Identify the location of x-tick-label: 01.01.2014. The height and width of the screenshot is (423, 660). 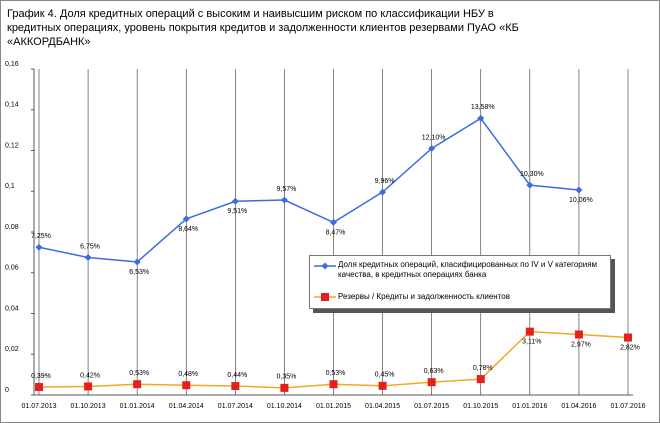
(137, 406).